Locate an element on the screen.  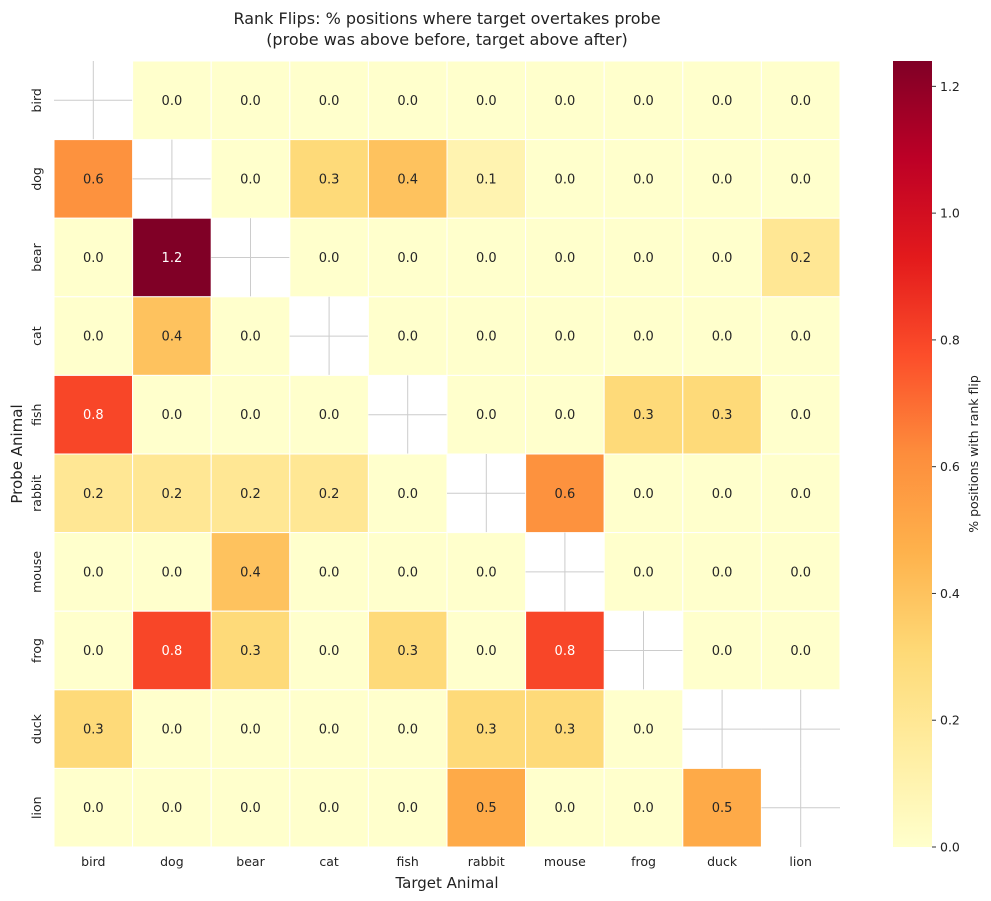
colorbar: 0.0 0.2 0.4 0.6 0.8 1.0 1.2 is located at coordinates (926, 458).